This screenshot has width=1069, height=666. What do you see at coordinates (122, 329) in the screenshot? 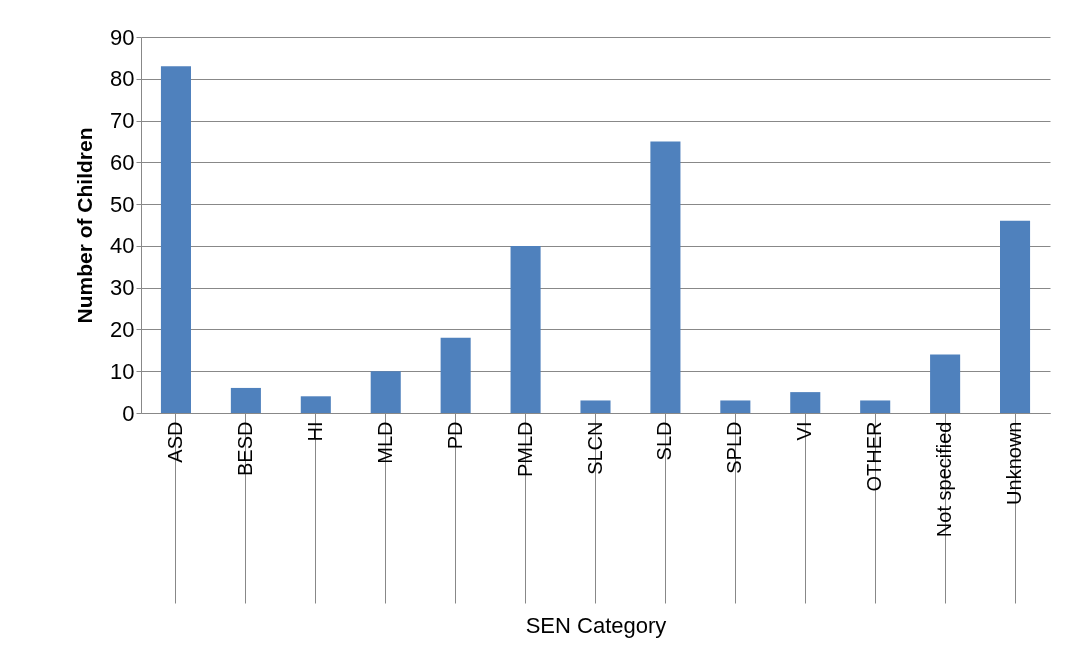
I see `y-tick-label: 20` at bounding box center [122, 329].